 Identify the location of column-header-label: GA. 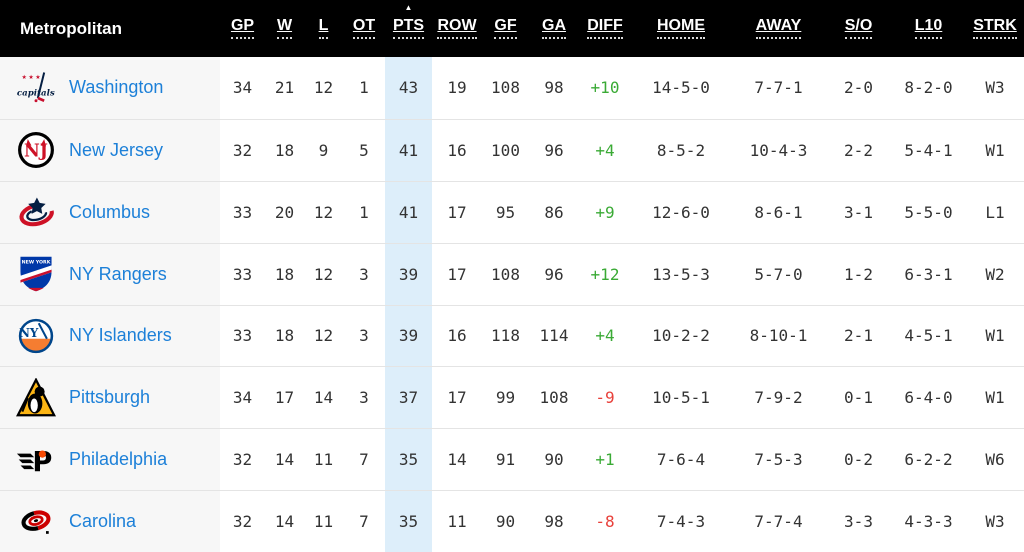
(554, 28).